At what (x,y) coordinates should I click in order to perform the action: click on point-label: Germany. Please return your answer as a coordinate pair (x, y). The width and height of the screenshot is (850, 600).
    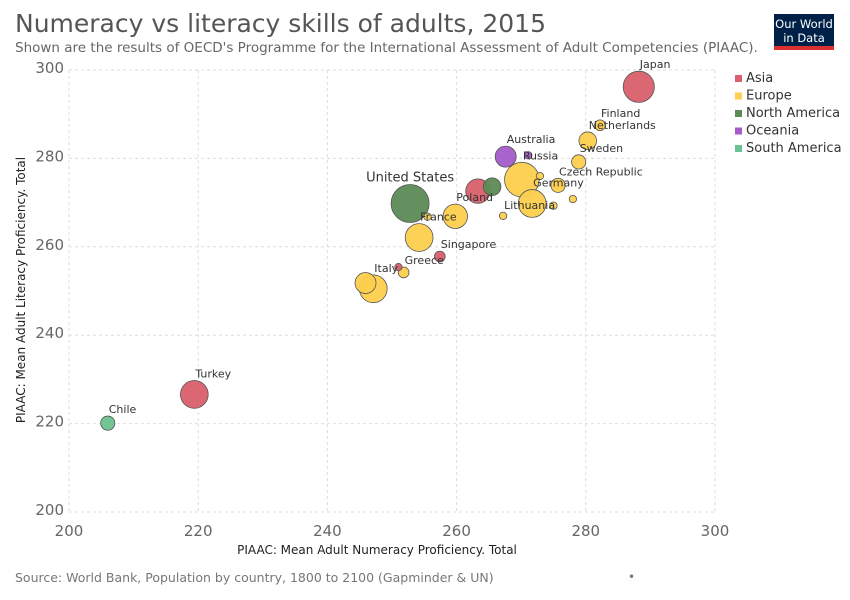
    Looking at the image, I should click on (558, 183).